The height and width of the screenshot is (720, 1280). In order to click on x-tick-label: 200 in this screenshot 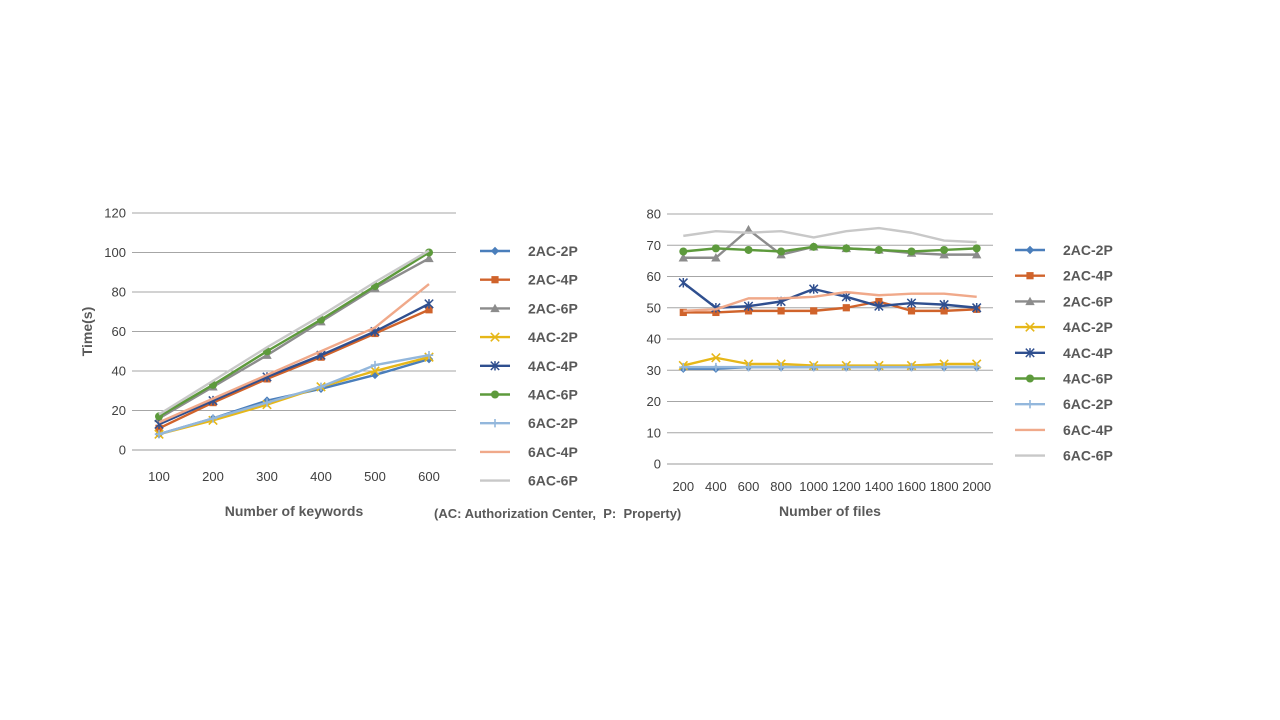, I will do `click(213, 476)`.